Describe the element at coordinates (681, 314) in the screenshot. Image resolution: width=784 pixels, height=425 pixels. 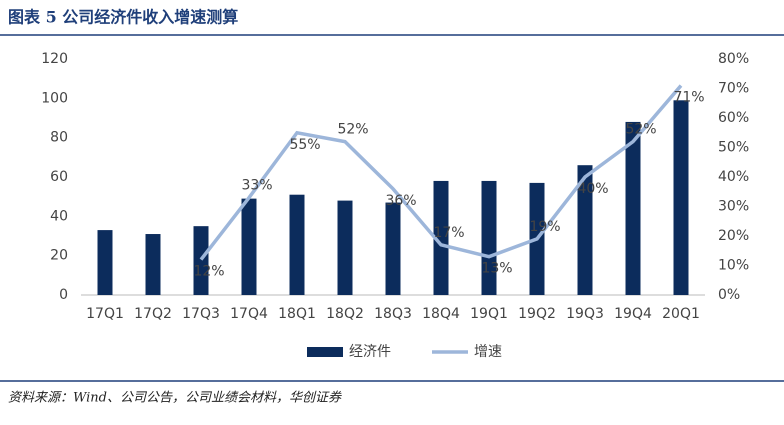
I see `x-tick-label: 20Q1` at that location.